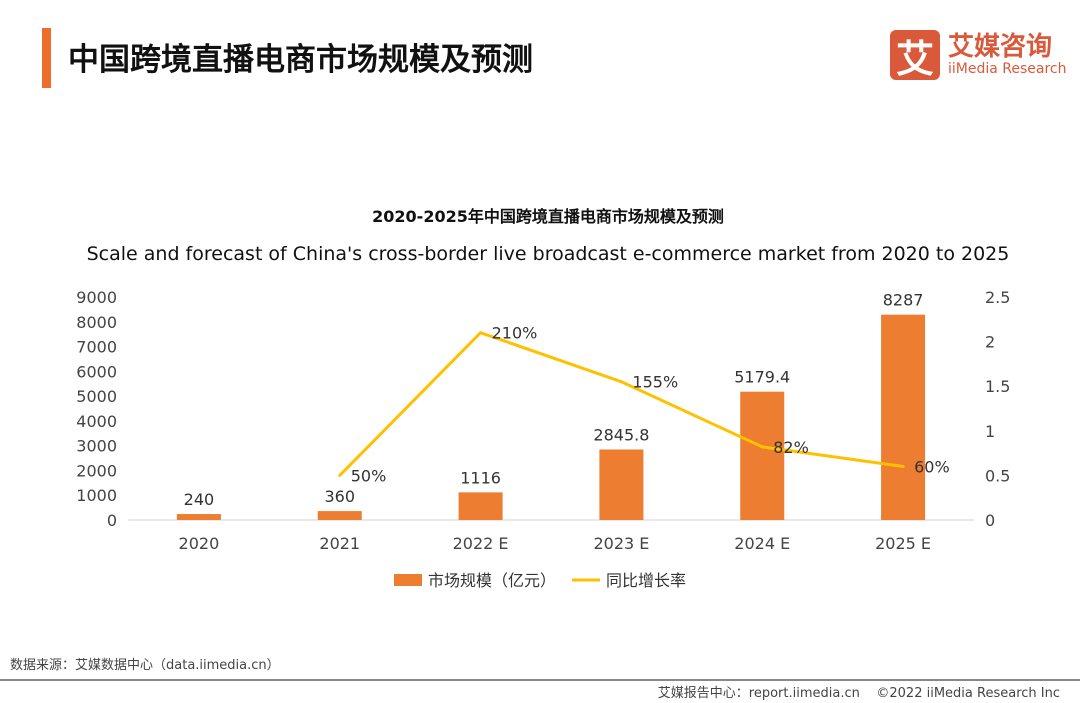 The height and width of the screenshot is (703, 1080). What do you see at coordinates (96, 396) in the screenshot?
I see `y-left-tick: 5000` at bounding box center [96, 396].